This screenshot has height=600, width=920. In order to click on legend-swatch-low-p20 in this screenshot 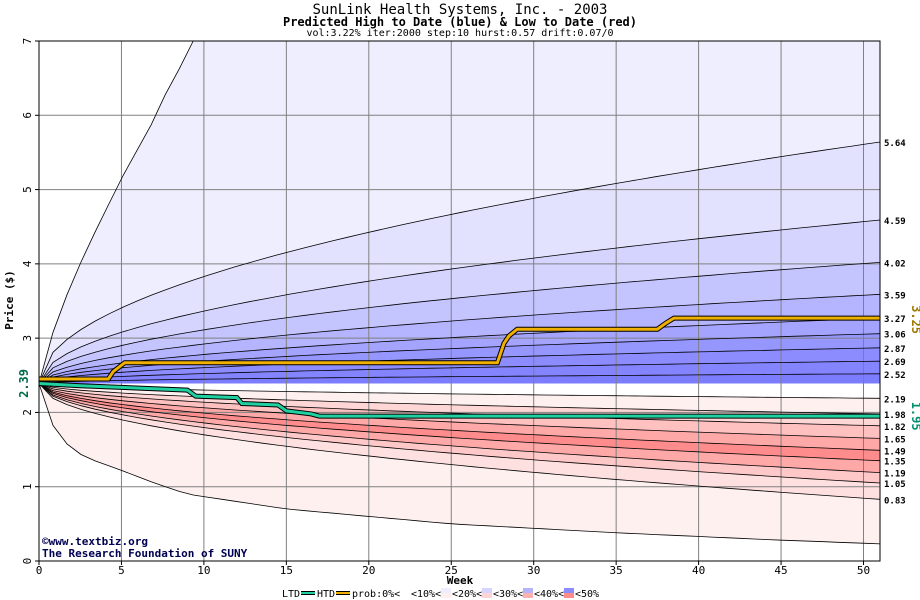, I will do `click(446, 595)`.